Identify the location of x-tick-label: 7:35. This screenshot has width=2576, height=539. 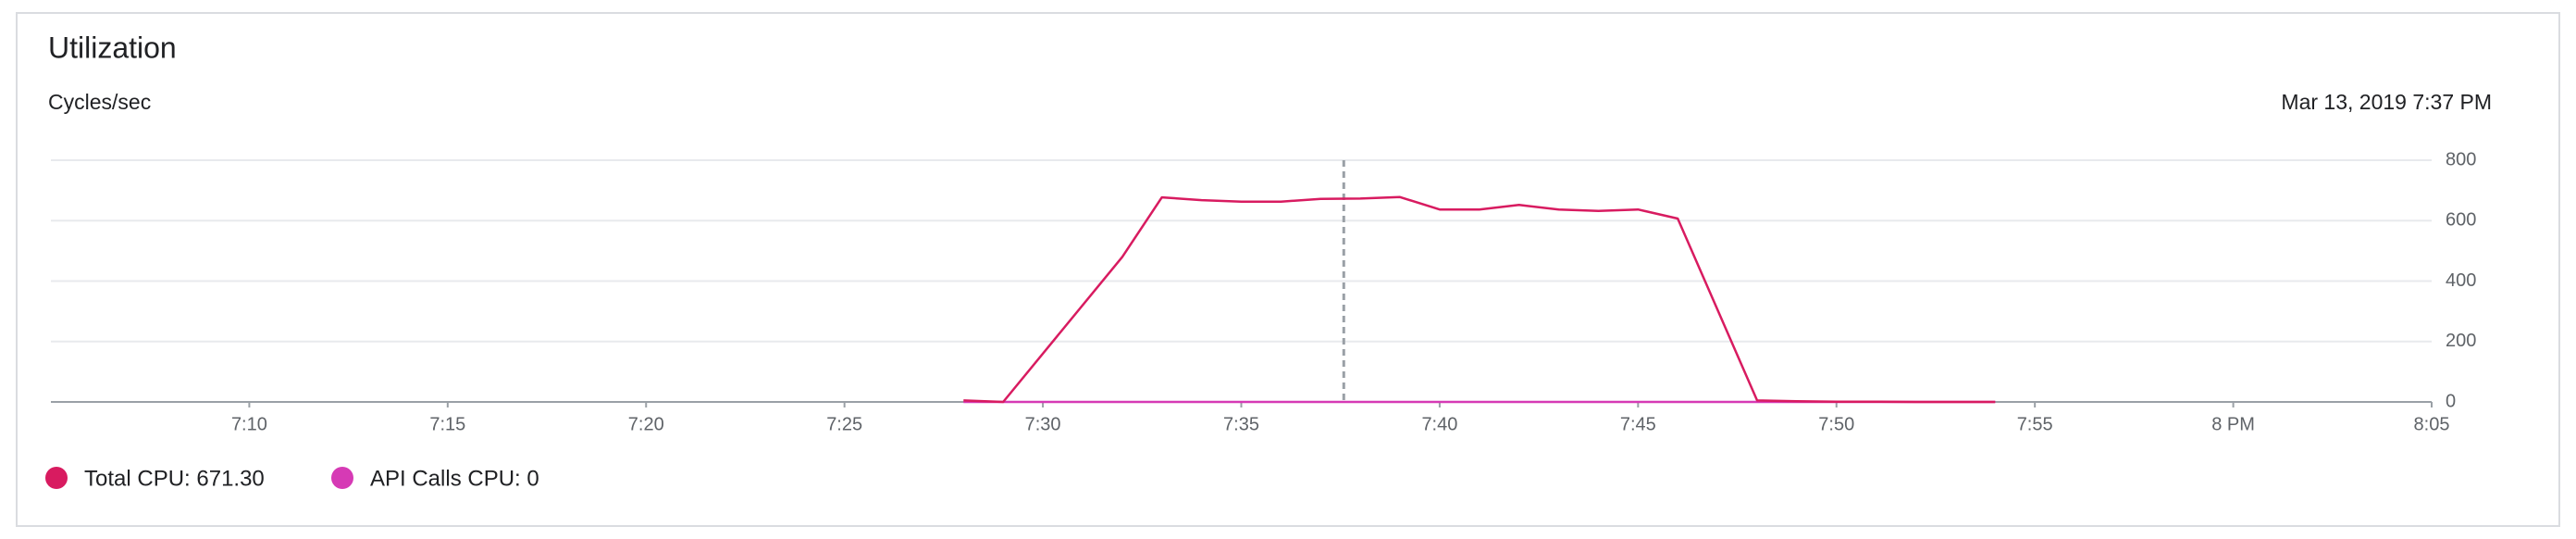
(1241, 424).